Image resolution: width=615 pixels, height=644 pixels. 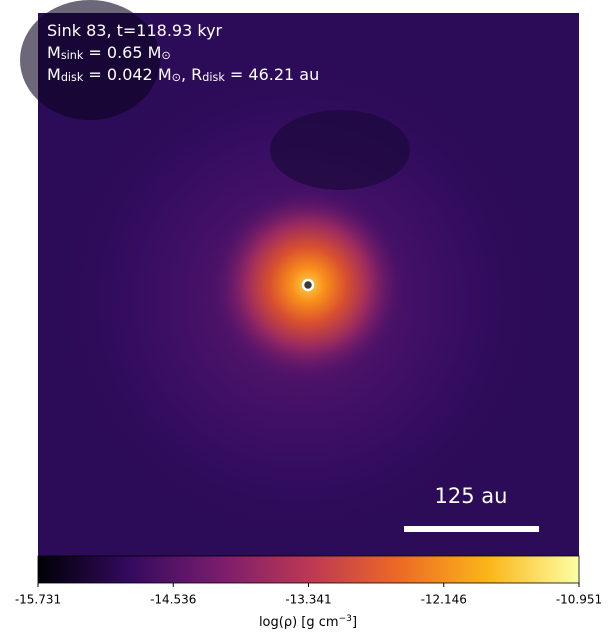 What do you see at coordinates (127, 74) in the screenshot?
I see `text-piece: = 0.042 M` at bounding box center [127, 74].